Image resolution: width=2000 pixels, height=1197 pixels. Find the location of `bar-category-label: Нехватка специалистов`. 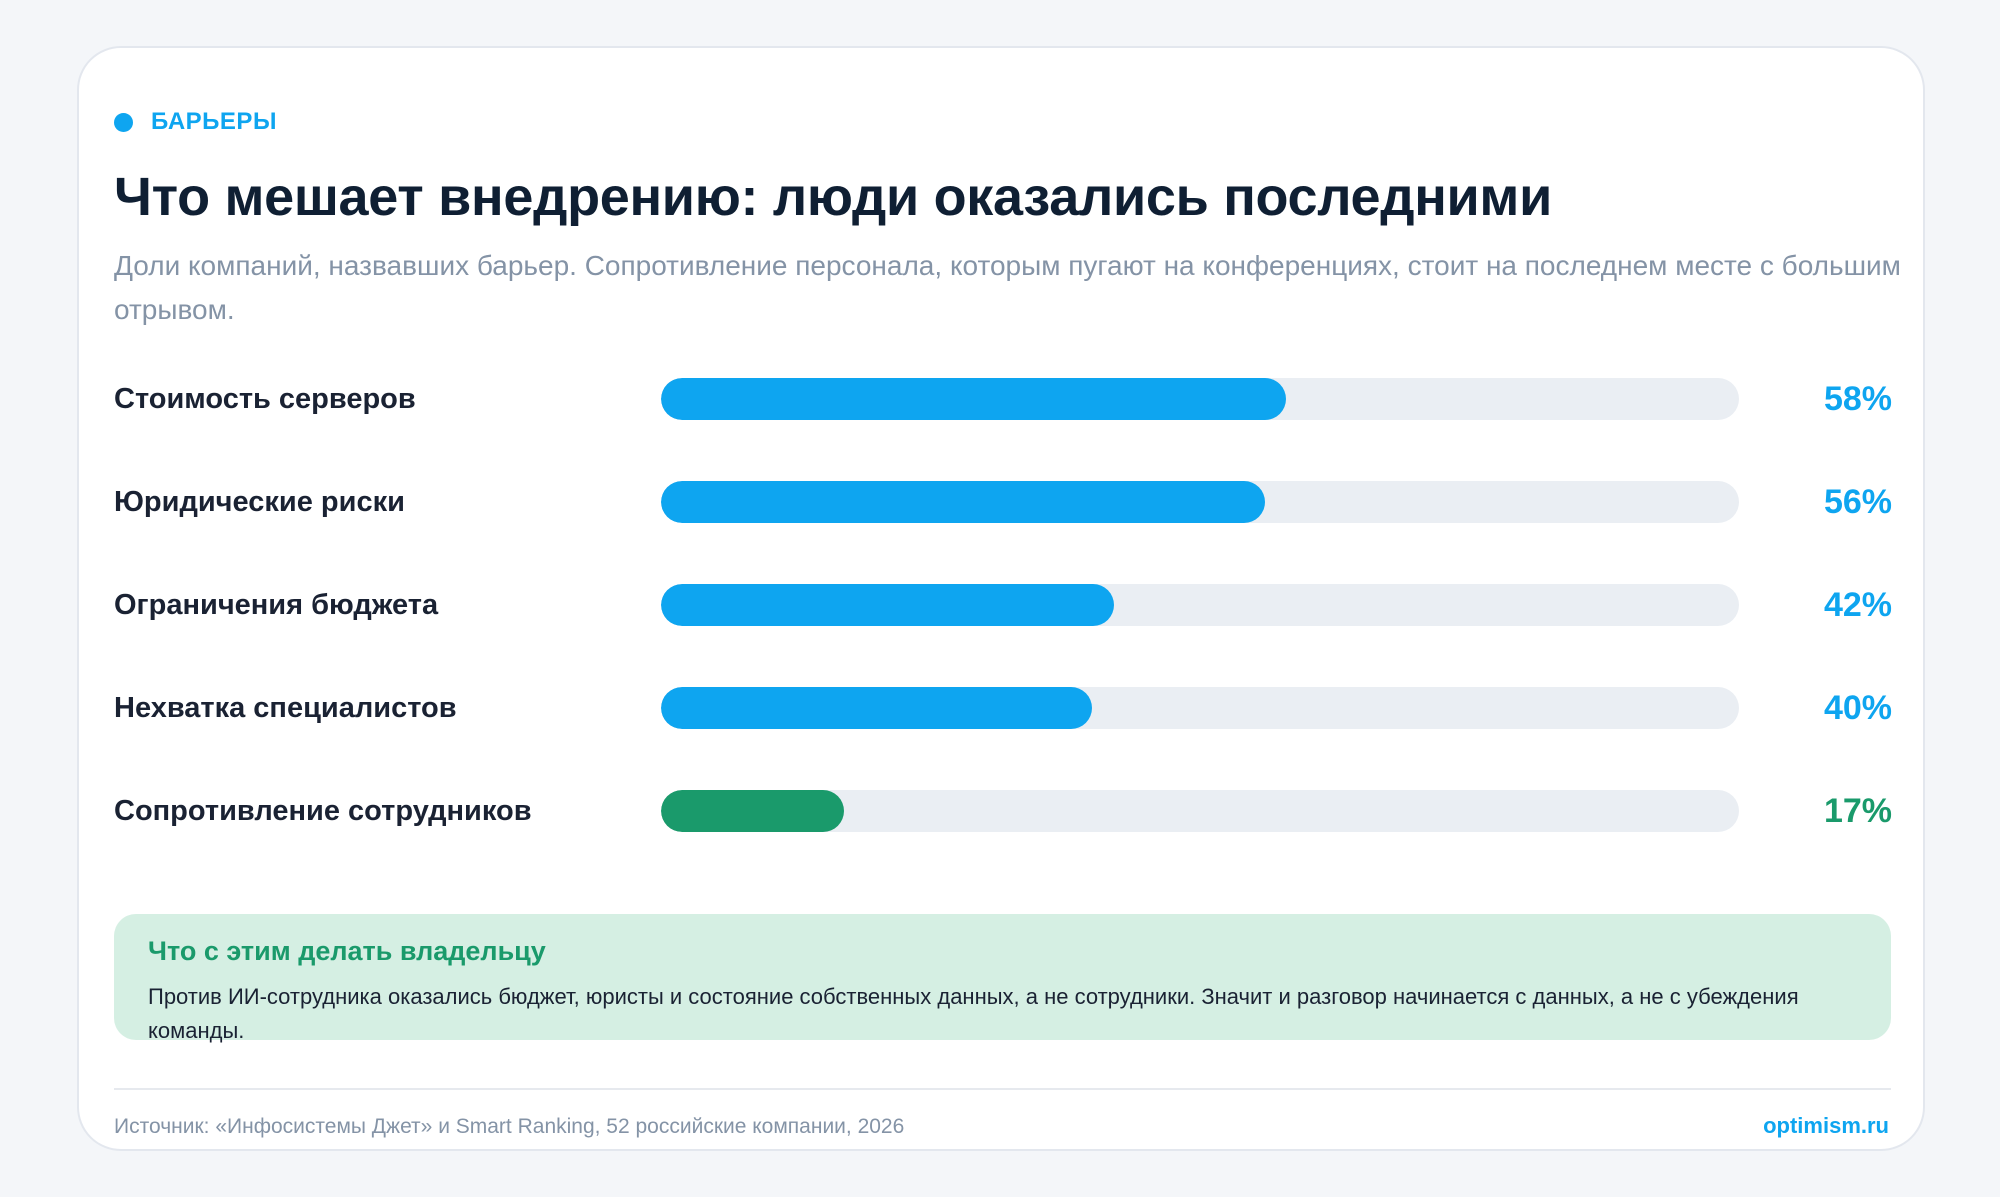

bar-category-label: Нехватка специалистов is located at coordinates (285, 708).